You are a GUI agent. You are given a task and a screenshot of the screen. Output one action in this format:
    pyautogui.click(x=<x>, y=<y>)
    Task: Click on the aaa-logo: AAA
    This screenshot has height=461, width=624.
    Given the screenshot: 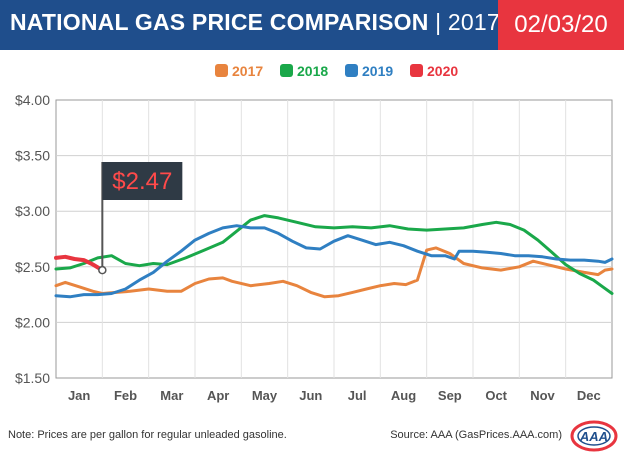 What is the action you would take?
    pyautogui.click(x=594, y=436)
    